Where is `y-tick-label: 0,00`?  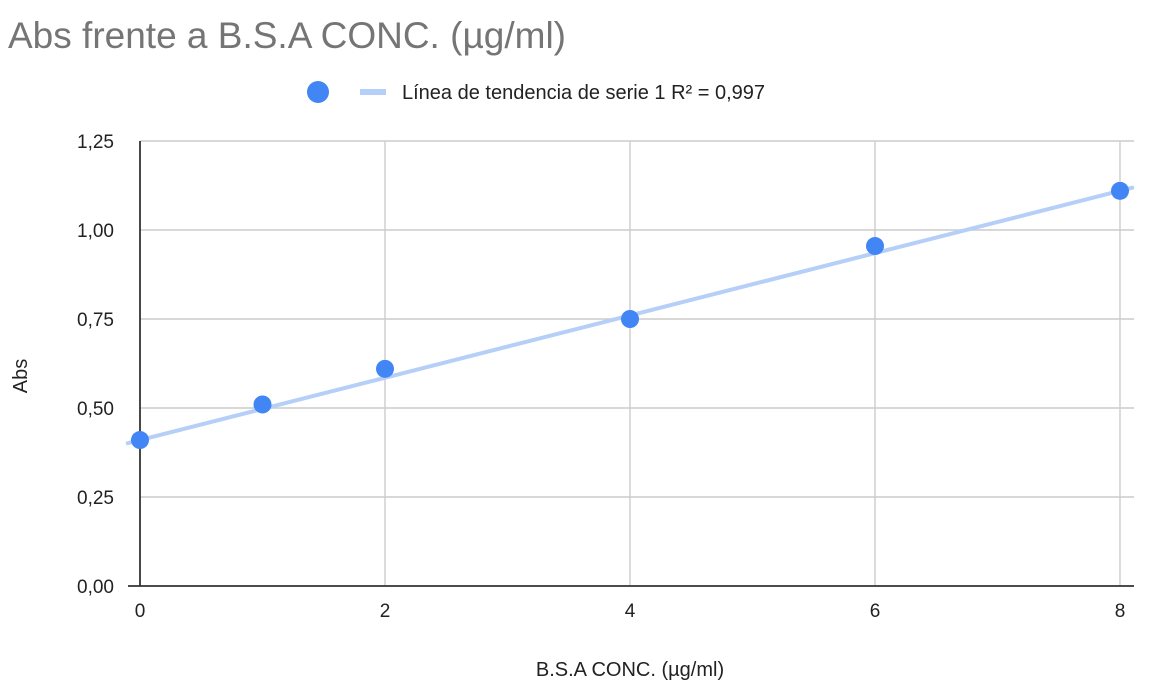 y-tick-label: 0,00 is located at coordinates (95, 587).